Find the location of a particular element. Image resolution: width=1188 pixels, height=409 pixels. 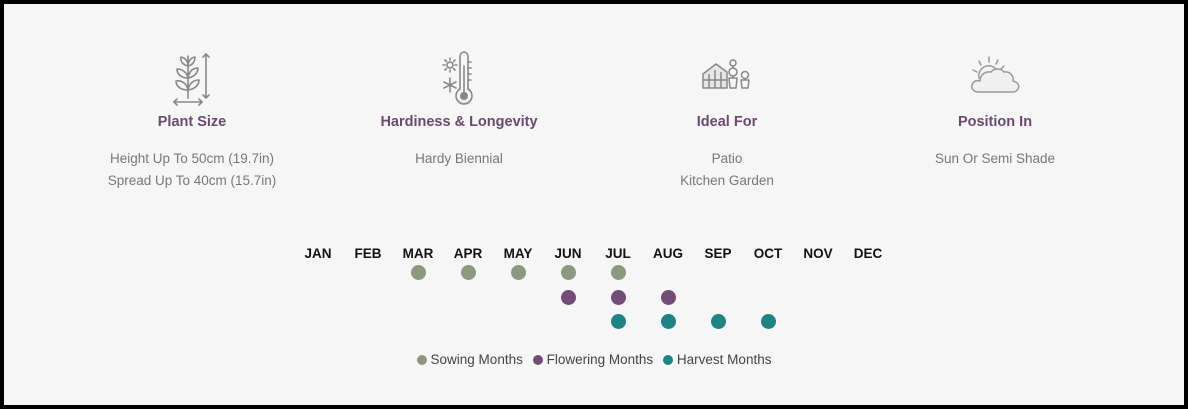

month-label-apr: APR is located at coordinates (468, 253).